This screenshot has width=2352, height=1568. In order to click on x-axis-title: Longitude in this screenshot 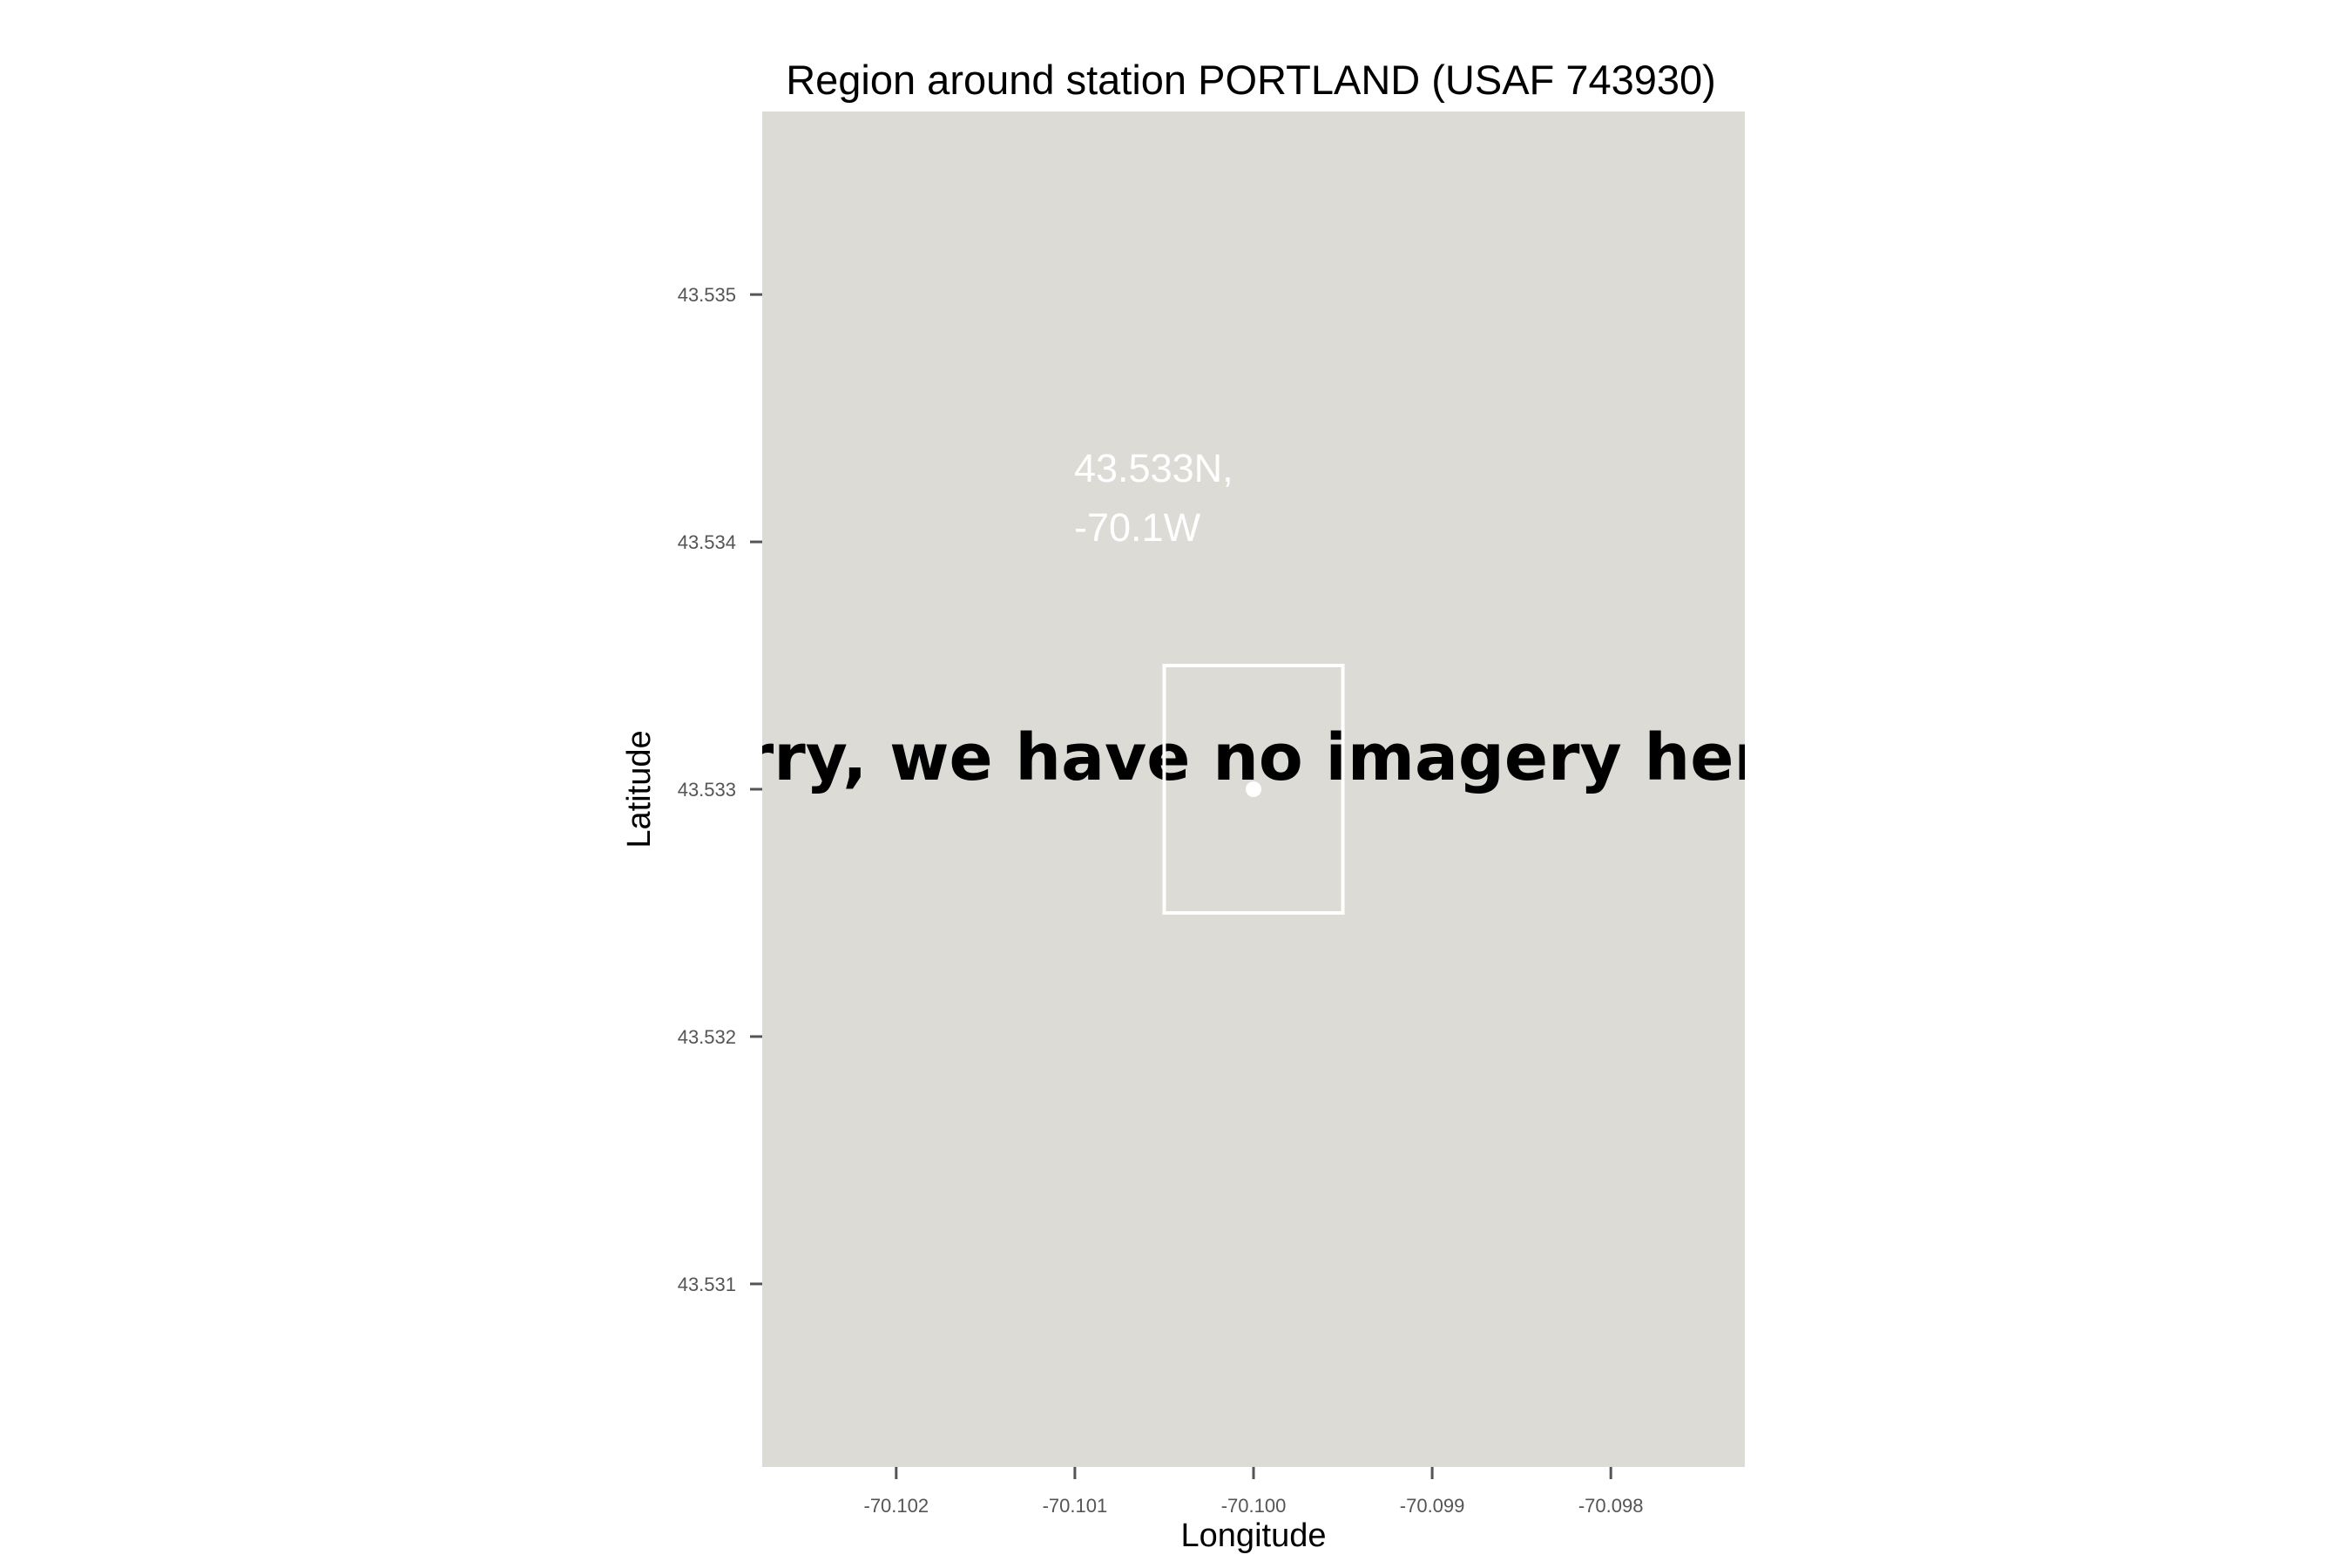, I will do `click(1254, 1536)`.